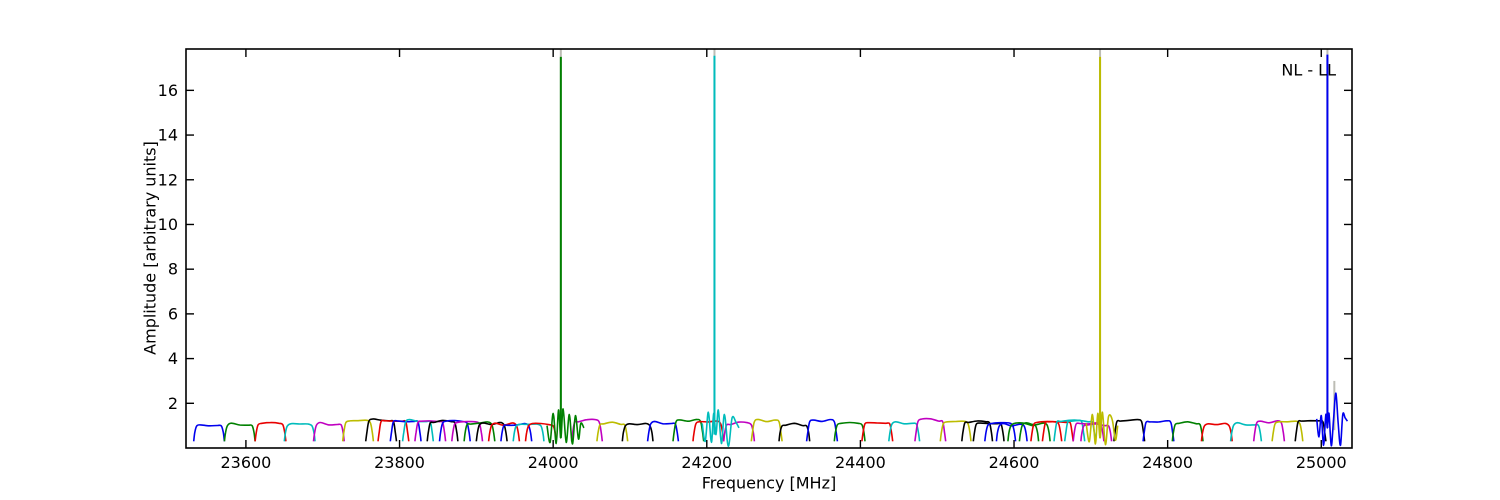 Image resolution: width=1500 pixels, height=500 pixels. Describe the element at coordinates (168, 224) in the screenshot. I see `y-tick-label: 10` at that location.